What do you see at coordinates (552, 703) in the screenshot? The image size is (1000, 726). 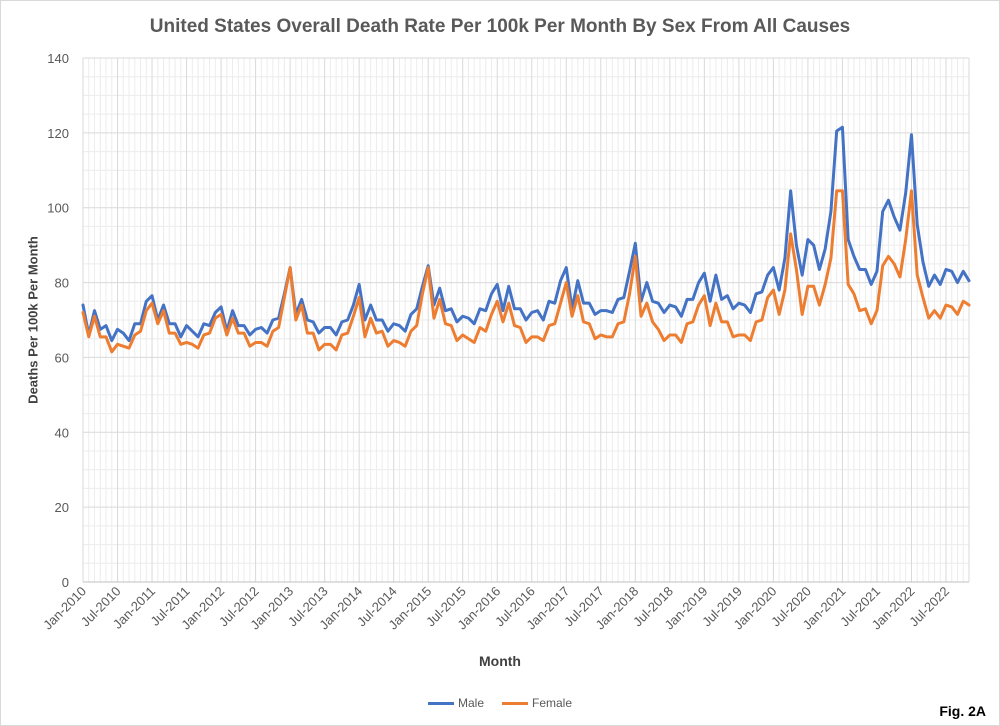 I see `legend-label-female: Female` at bounding box center [552, 703].